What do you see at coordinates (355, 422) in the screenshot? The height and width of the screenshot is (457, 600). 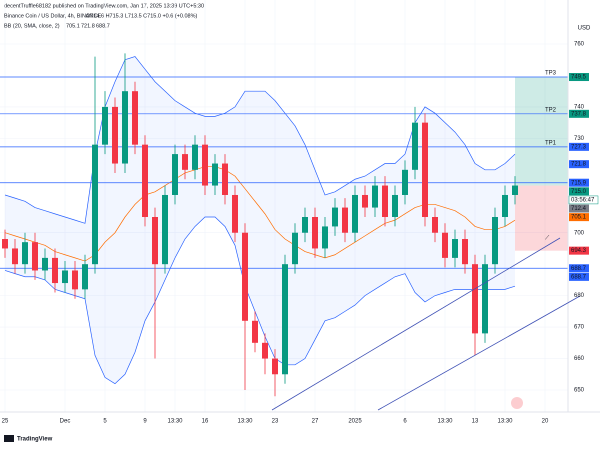 I see `x-tick-label: 2025` at bounding box center [355, 422].